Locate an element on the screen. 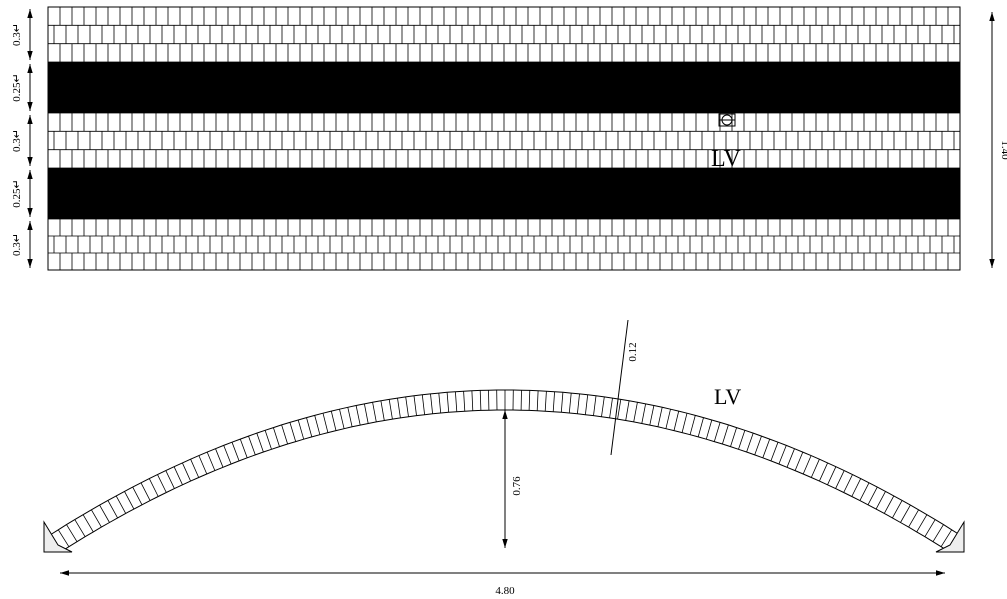  rise-label: 0.76 is located at coordinates (517, 486).